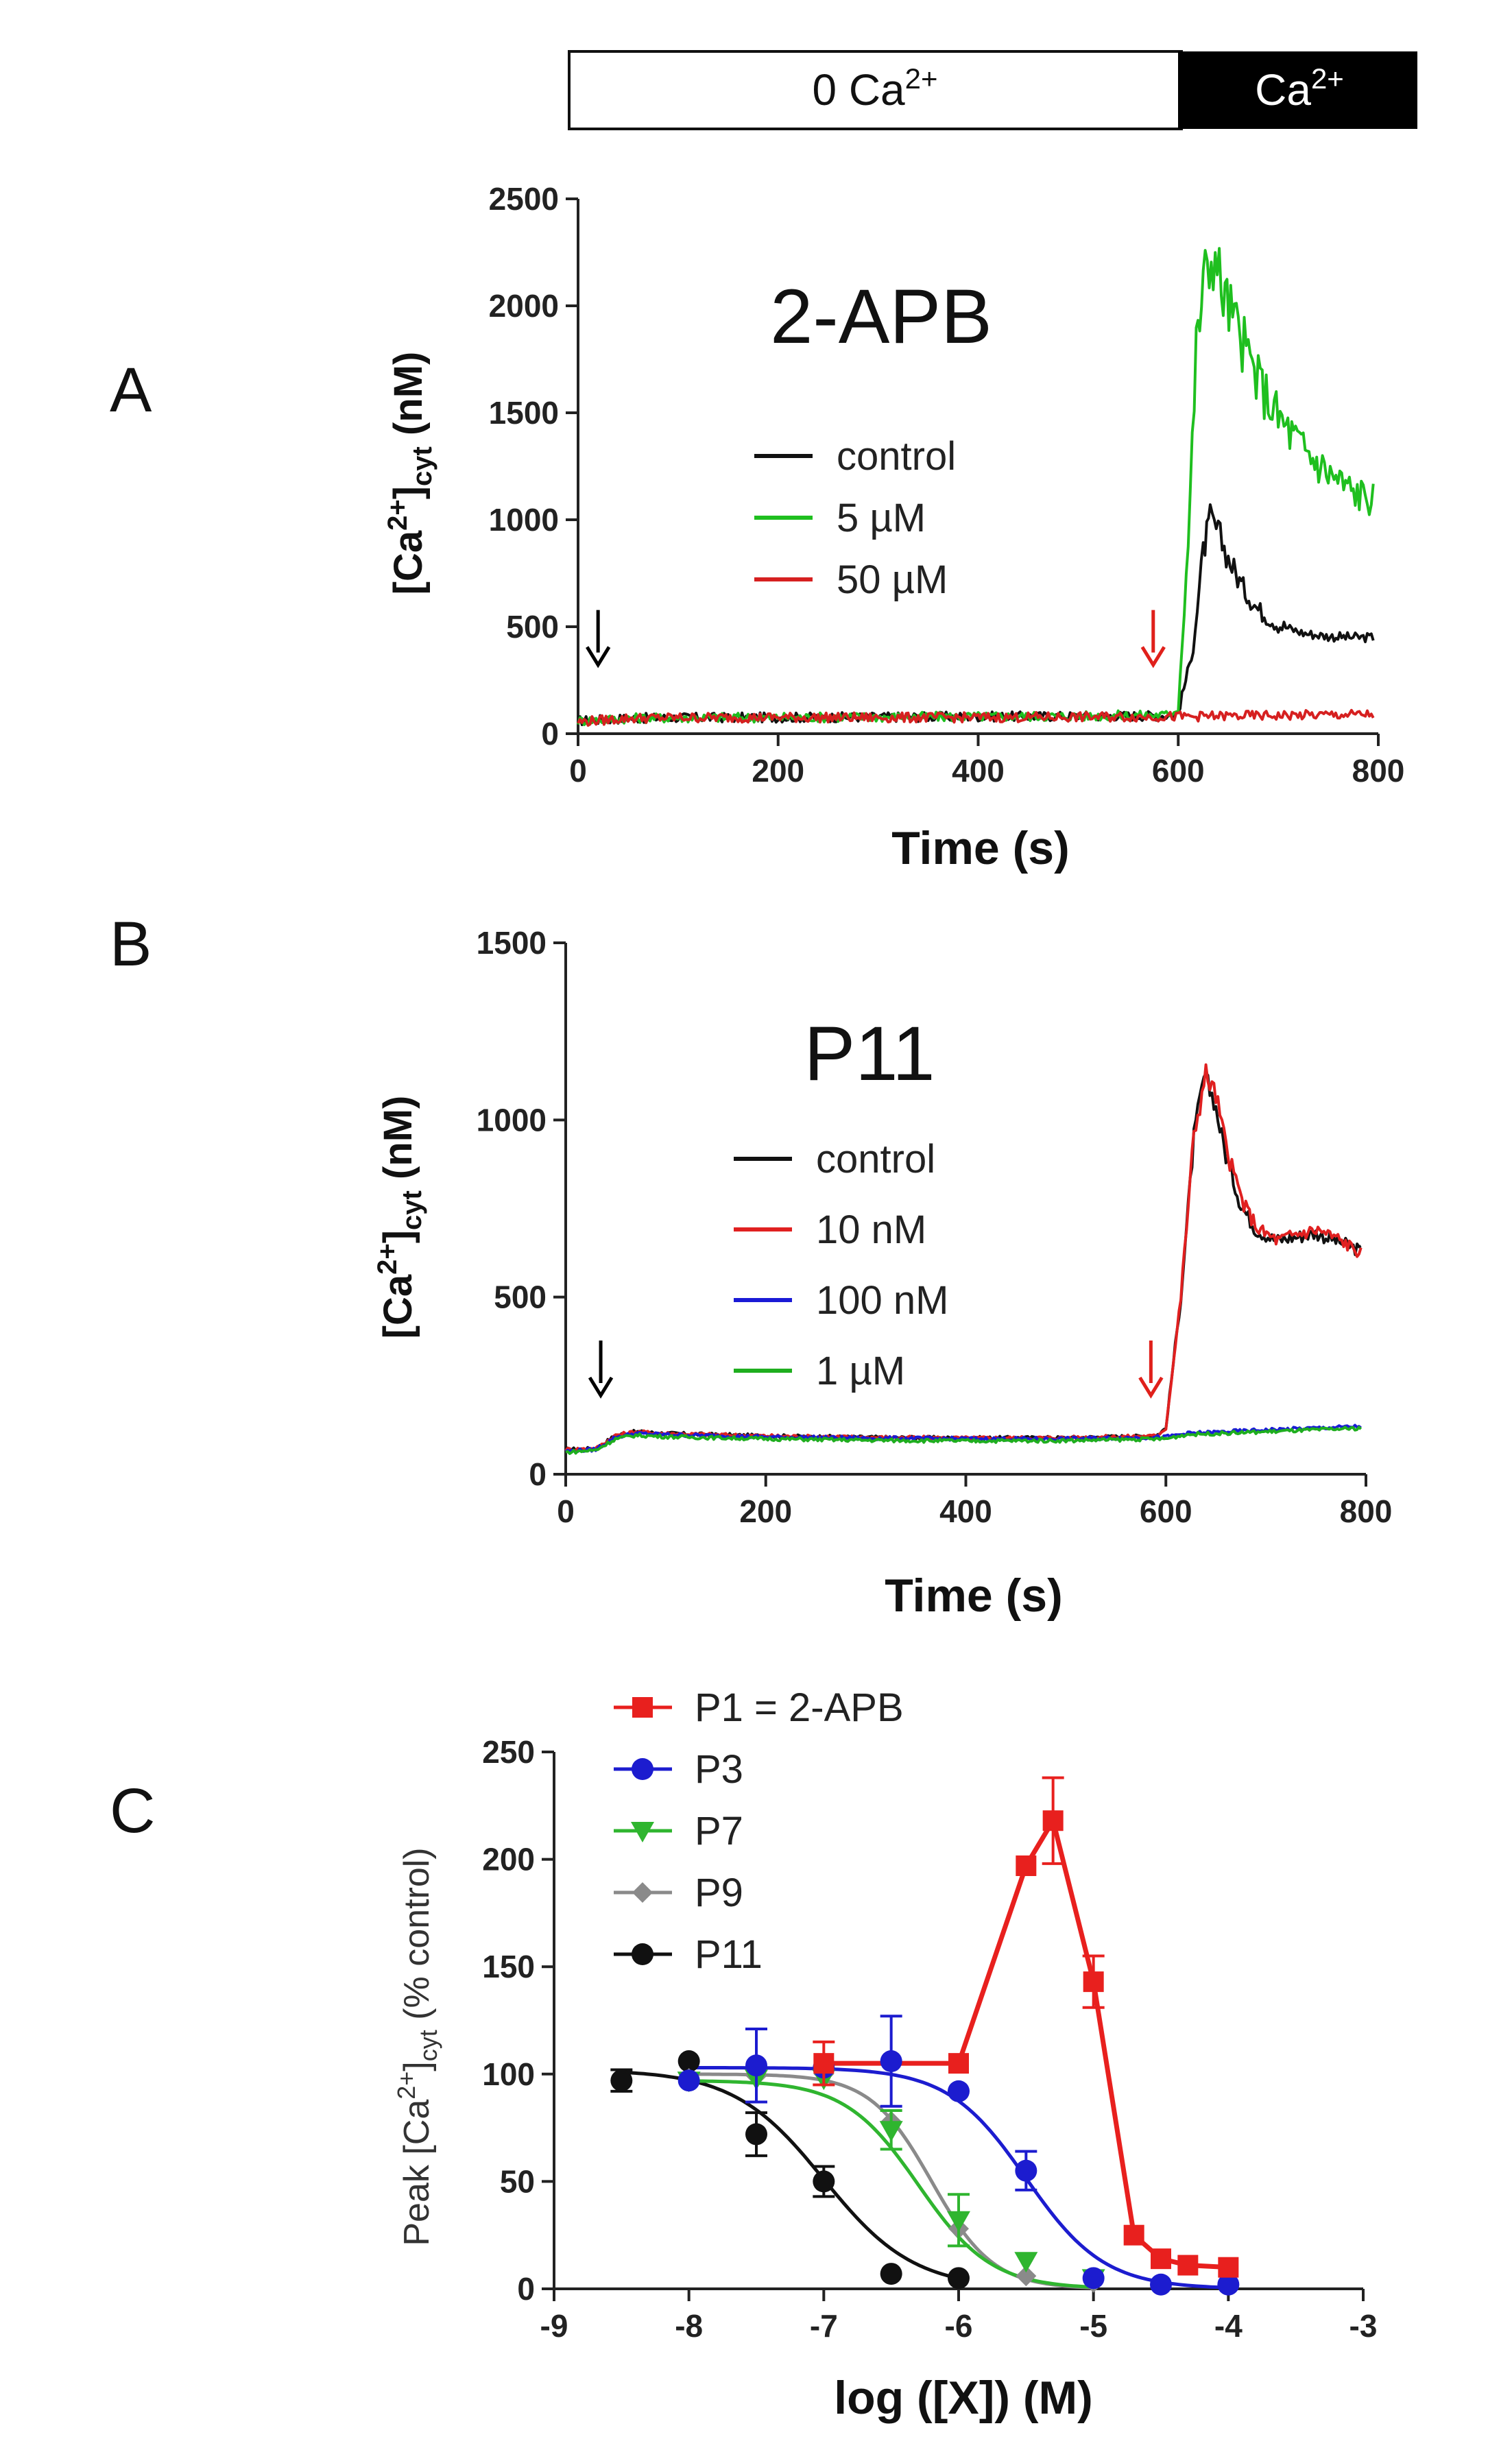 This screenshot has width=1512, height=2463. I want to click on panel-c-legend-label: P1 = 2-APB, so click(799, 1707).